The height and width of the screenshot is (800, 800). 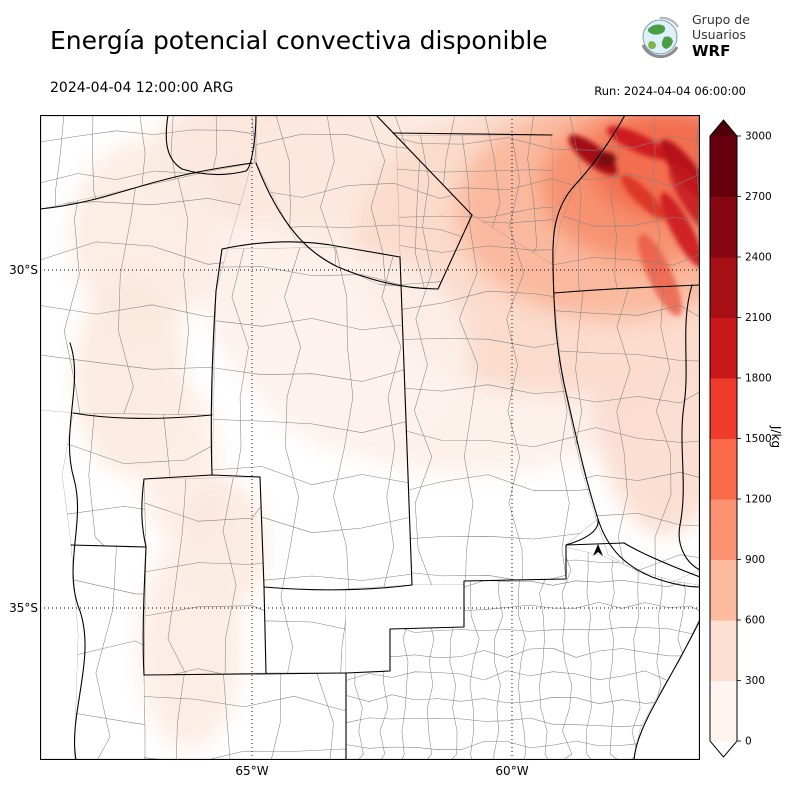 I want to click on logo-text-wrf: WRF, so click(x=711, y=50).